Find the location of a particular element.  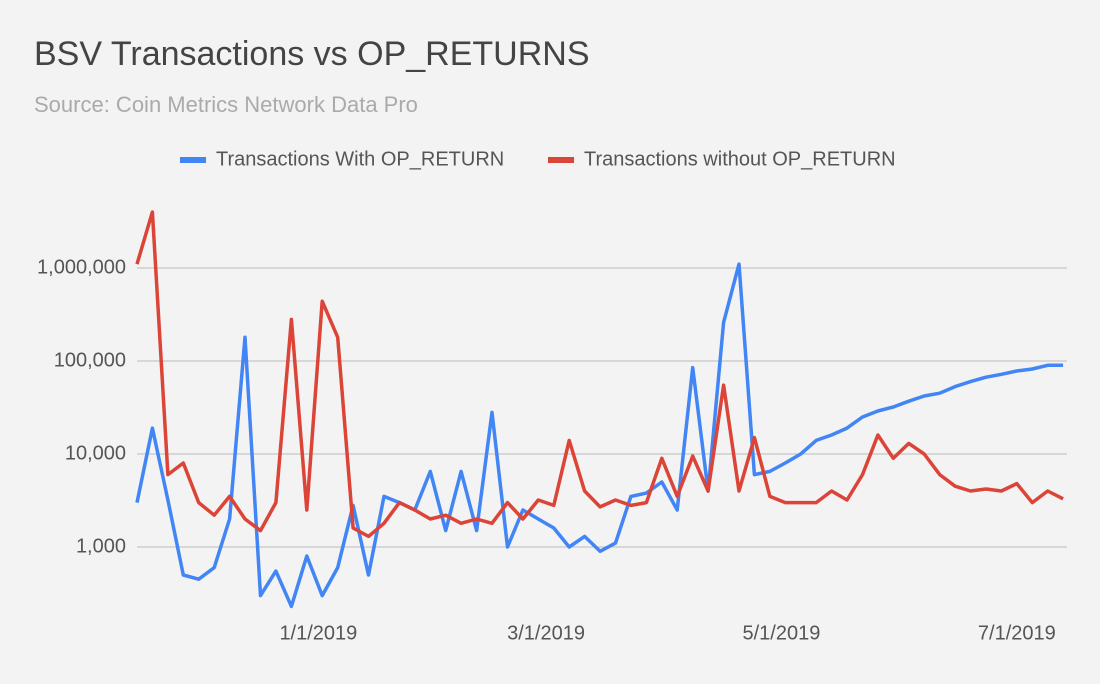

y-tick-label: 10,000 is located at coordinates (95, 453).